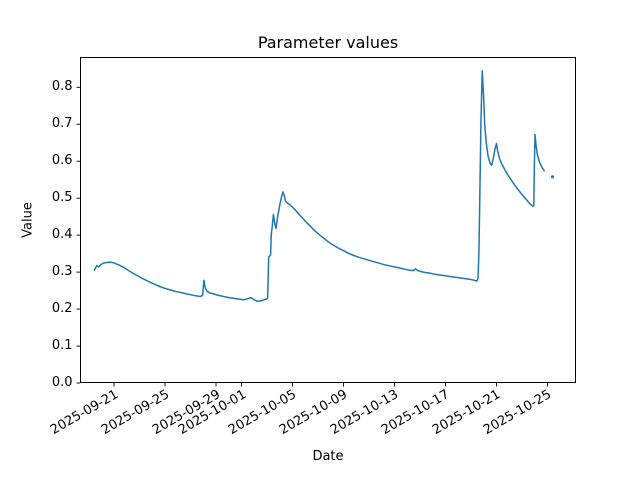  I want to click on y-tick-label: 0.5, so click(62, 198).